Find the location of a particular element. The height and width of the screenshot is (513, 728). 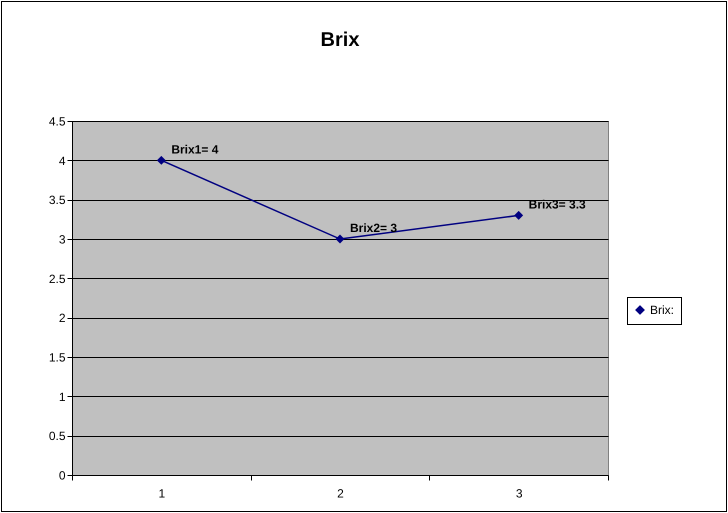

y-tick-label: 3.5 is located at coordinates (57, 200).